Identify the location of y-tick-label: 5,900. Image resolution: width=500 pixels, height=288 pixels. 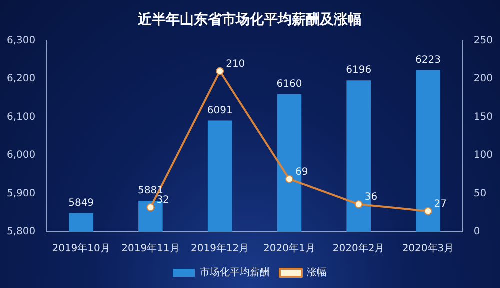
(21, 194).